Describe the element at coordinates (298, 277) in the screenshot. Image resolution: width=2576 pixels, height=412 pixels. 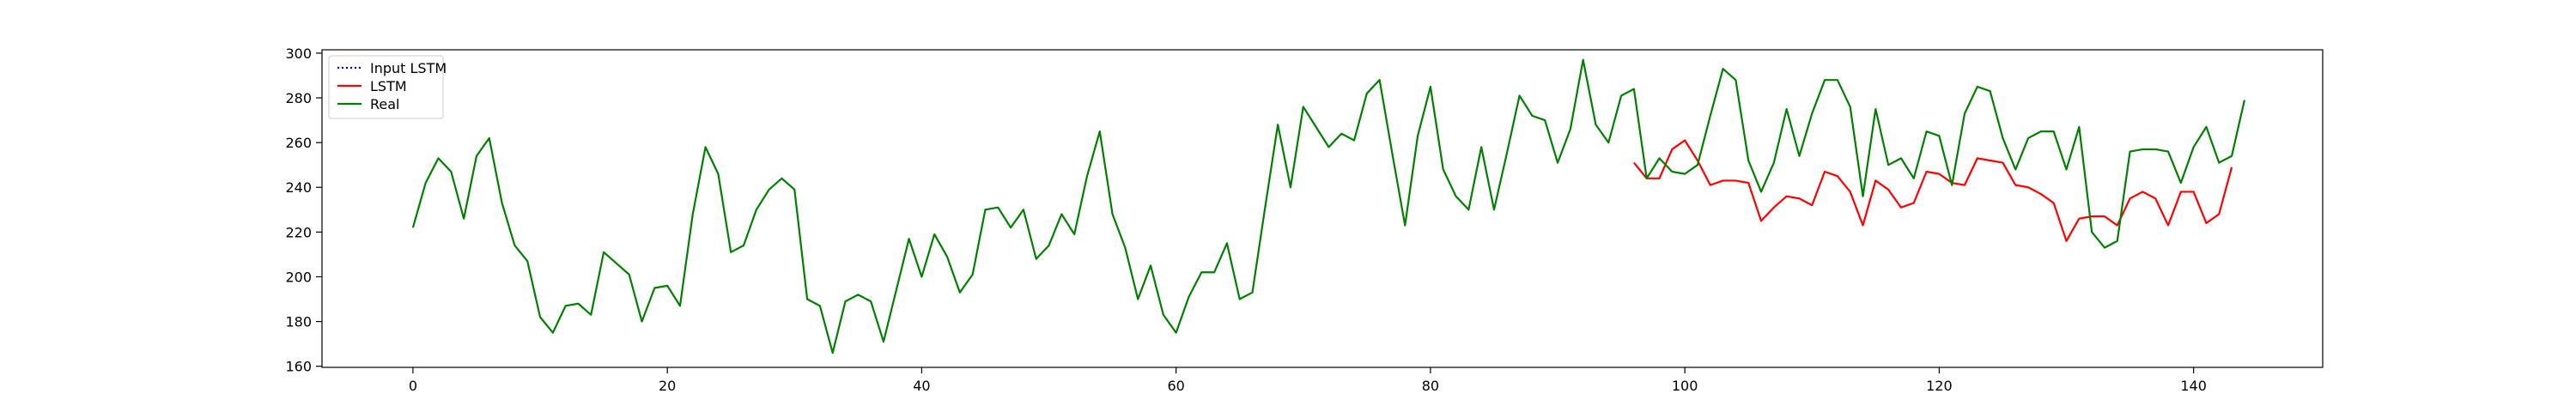
I see `y-tick-label: 200` at that location.